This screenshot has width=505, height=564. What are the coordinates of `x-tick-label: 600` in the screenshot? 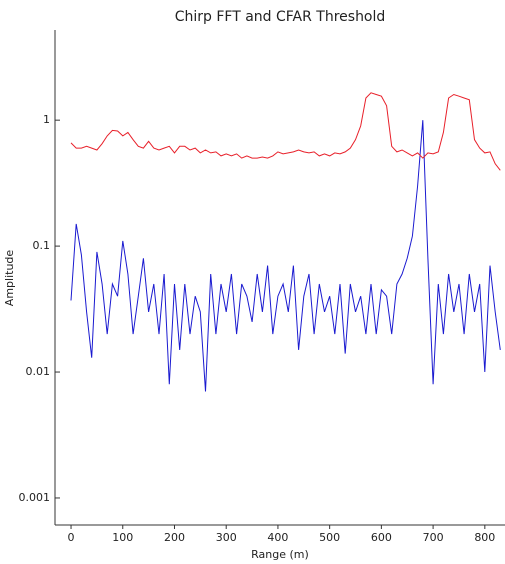 It's located at (381, 537).